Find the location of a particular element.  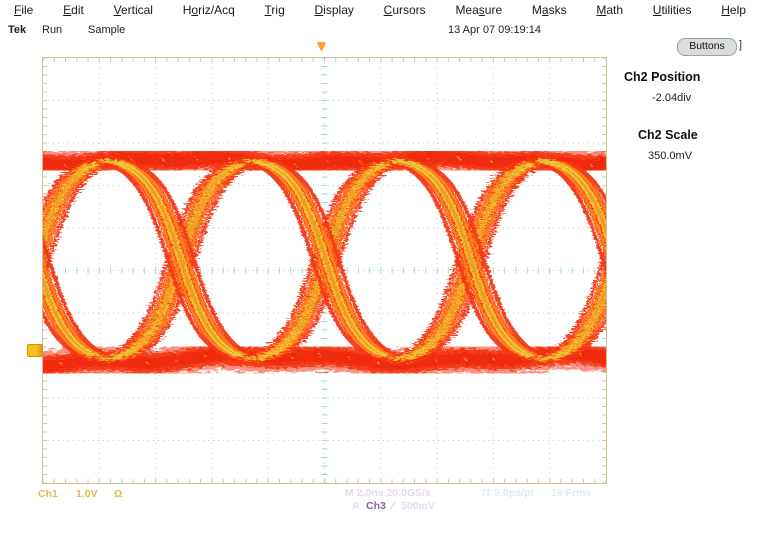

frames-readout: 16 Frms is located at coordinates (571, 493).